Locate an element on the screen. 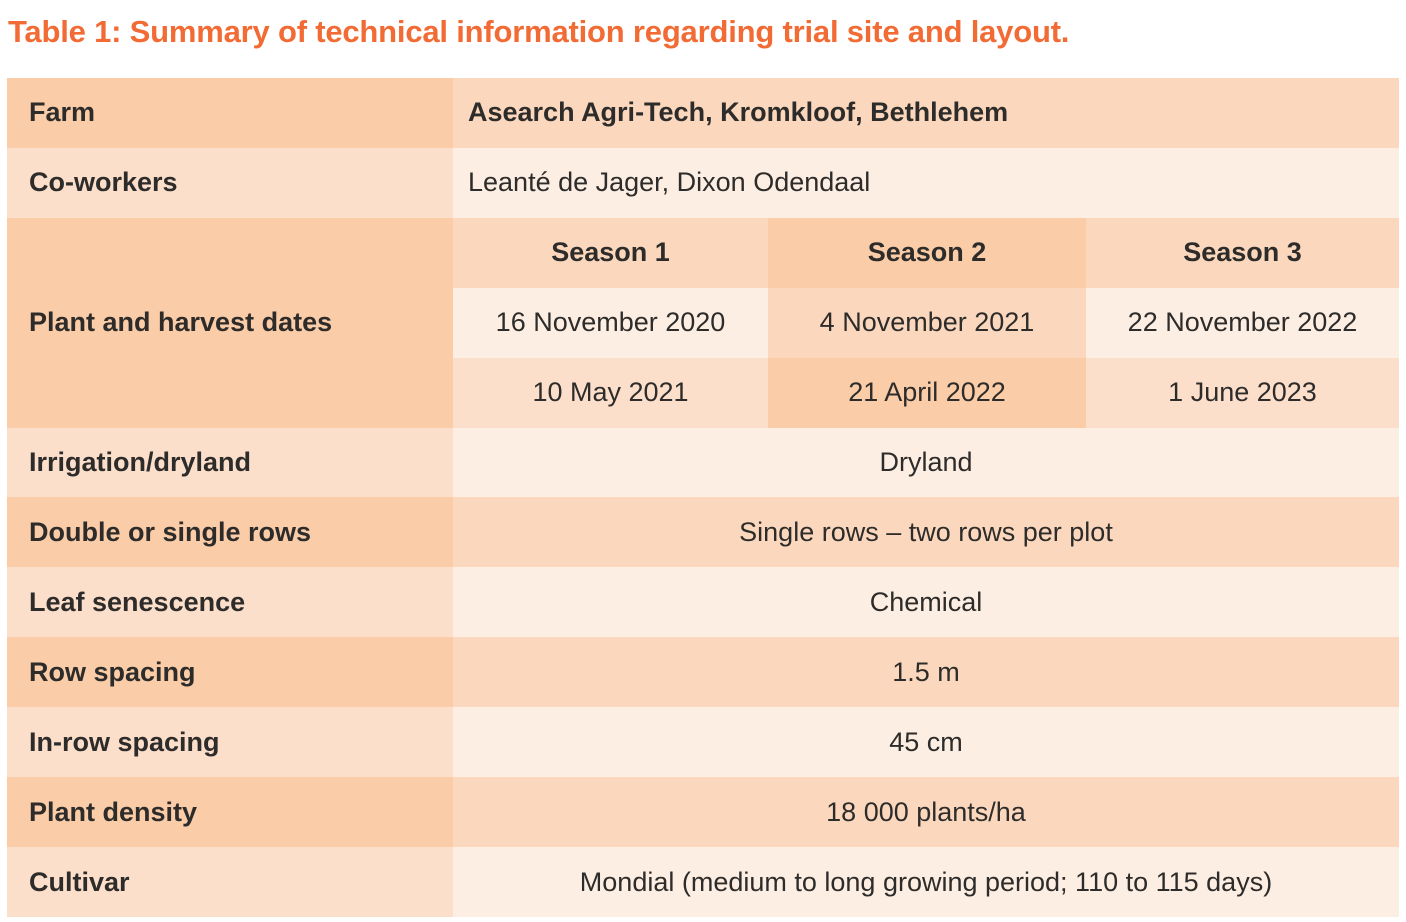 The width and height of the screenshot is (1406, 922). season-2-header: Season 2 is located at coordinates (927, 252).